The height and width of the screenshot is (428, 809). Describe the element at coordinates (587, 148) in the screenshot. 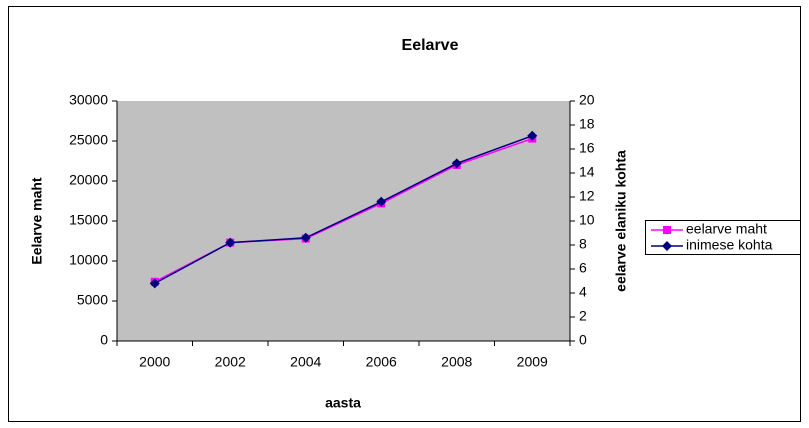

I see `y2-tick-label: 16` at that location.